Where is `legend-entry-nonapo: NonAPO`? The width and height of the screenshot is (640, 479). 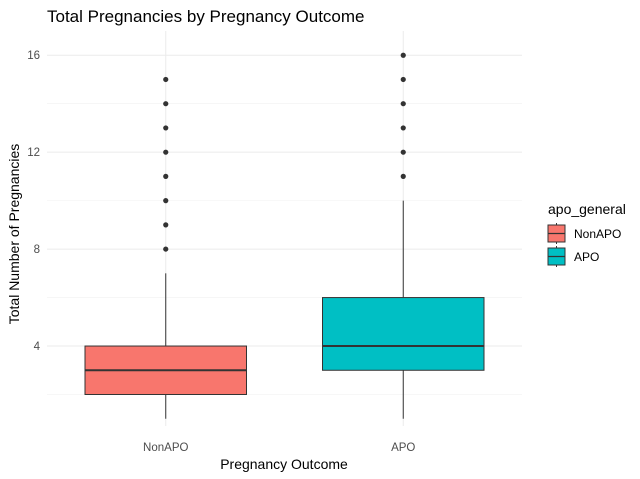
legend-entry-nonapo: NonAPO is located at coordinates (584, 233).